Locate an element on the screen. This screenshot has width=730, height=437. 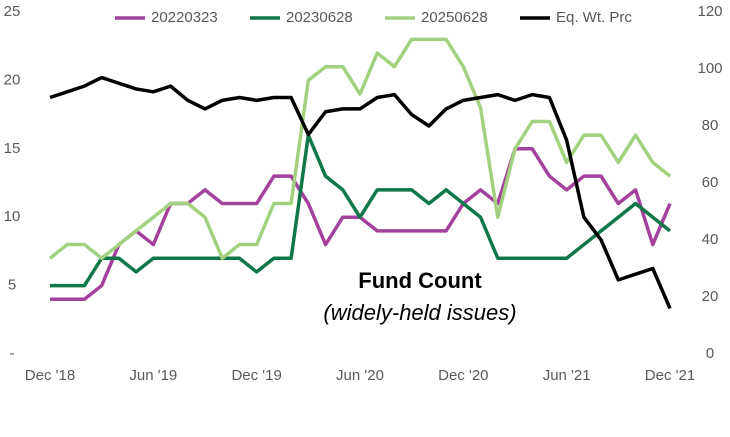
x-tick-label: Jun '19 is located at coordinates (153, 375).